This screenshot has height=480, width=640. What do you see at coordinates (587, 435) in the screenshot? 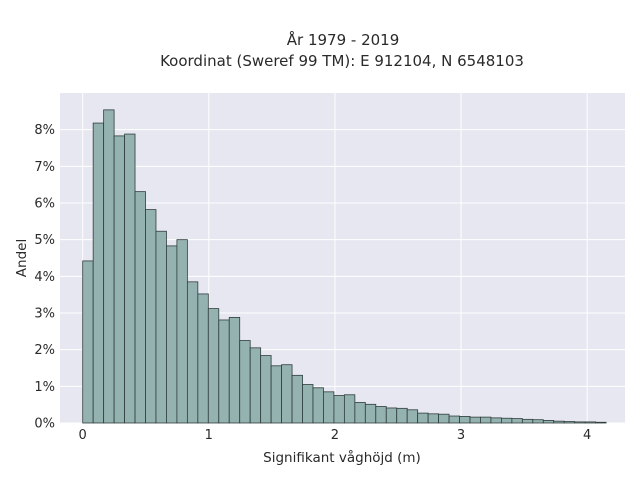
I see `x-tick-label: 4` at bounding box center [587, 435].